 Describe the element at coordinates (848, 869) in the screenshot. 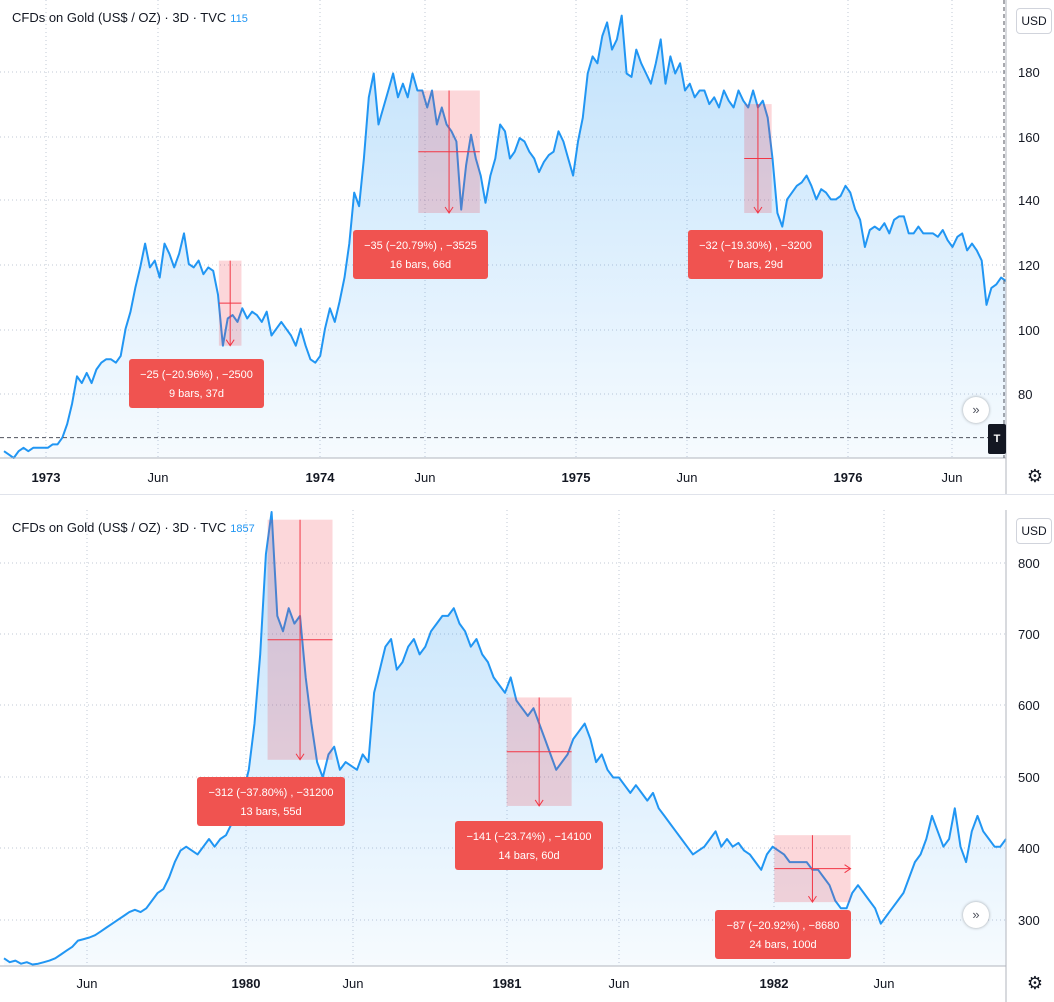

I see `measure-arrow-right-icon` at that location.